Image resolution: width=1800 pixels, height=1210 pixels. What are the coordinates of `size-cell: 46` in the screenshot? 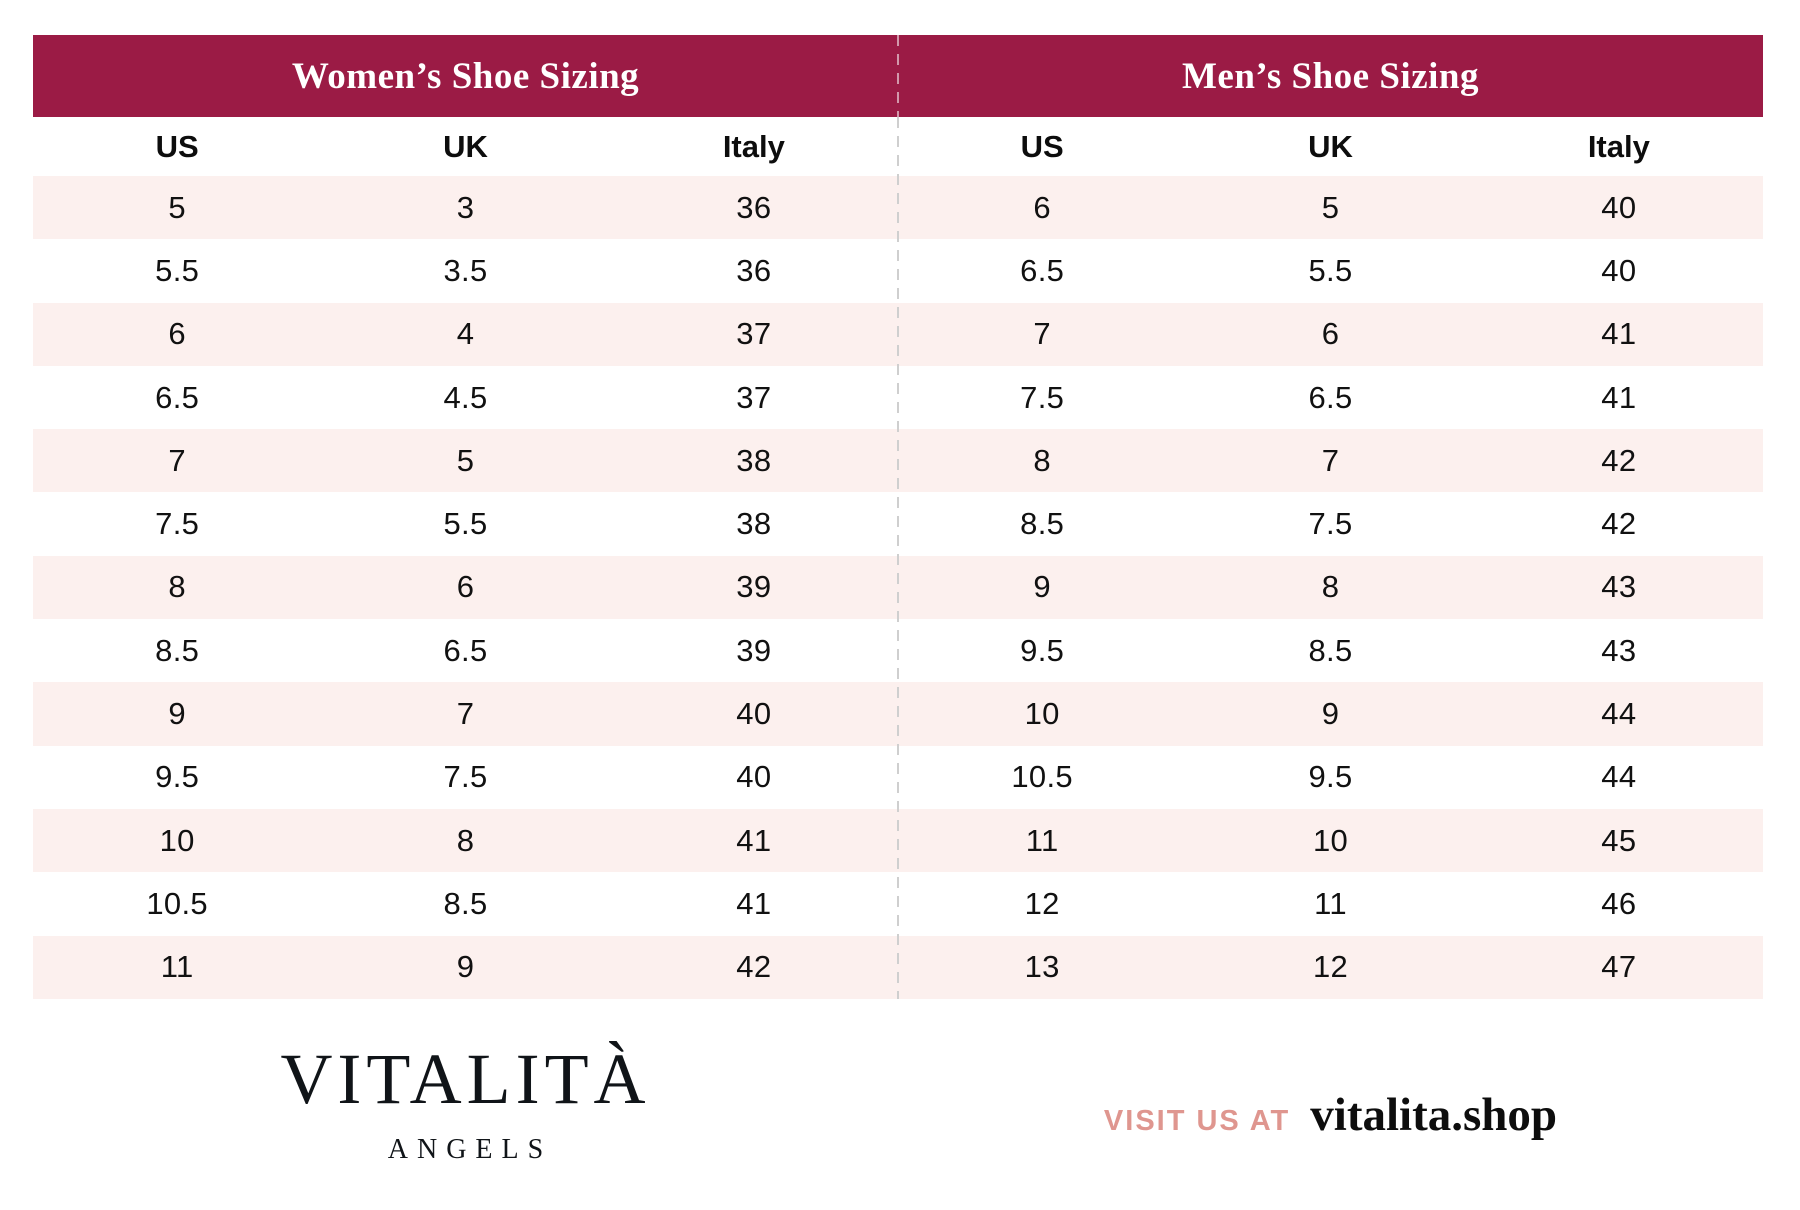 It's located at (1619, 903).